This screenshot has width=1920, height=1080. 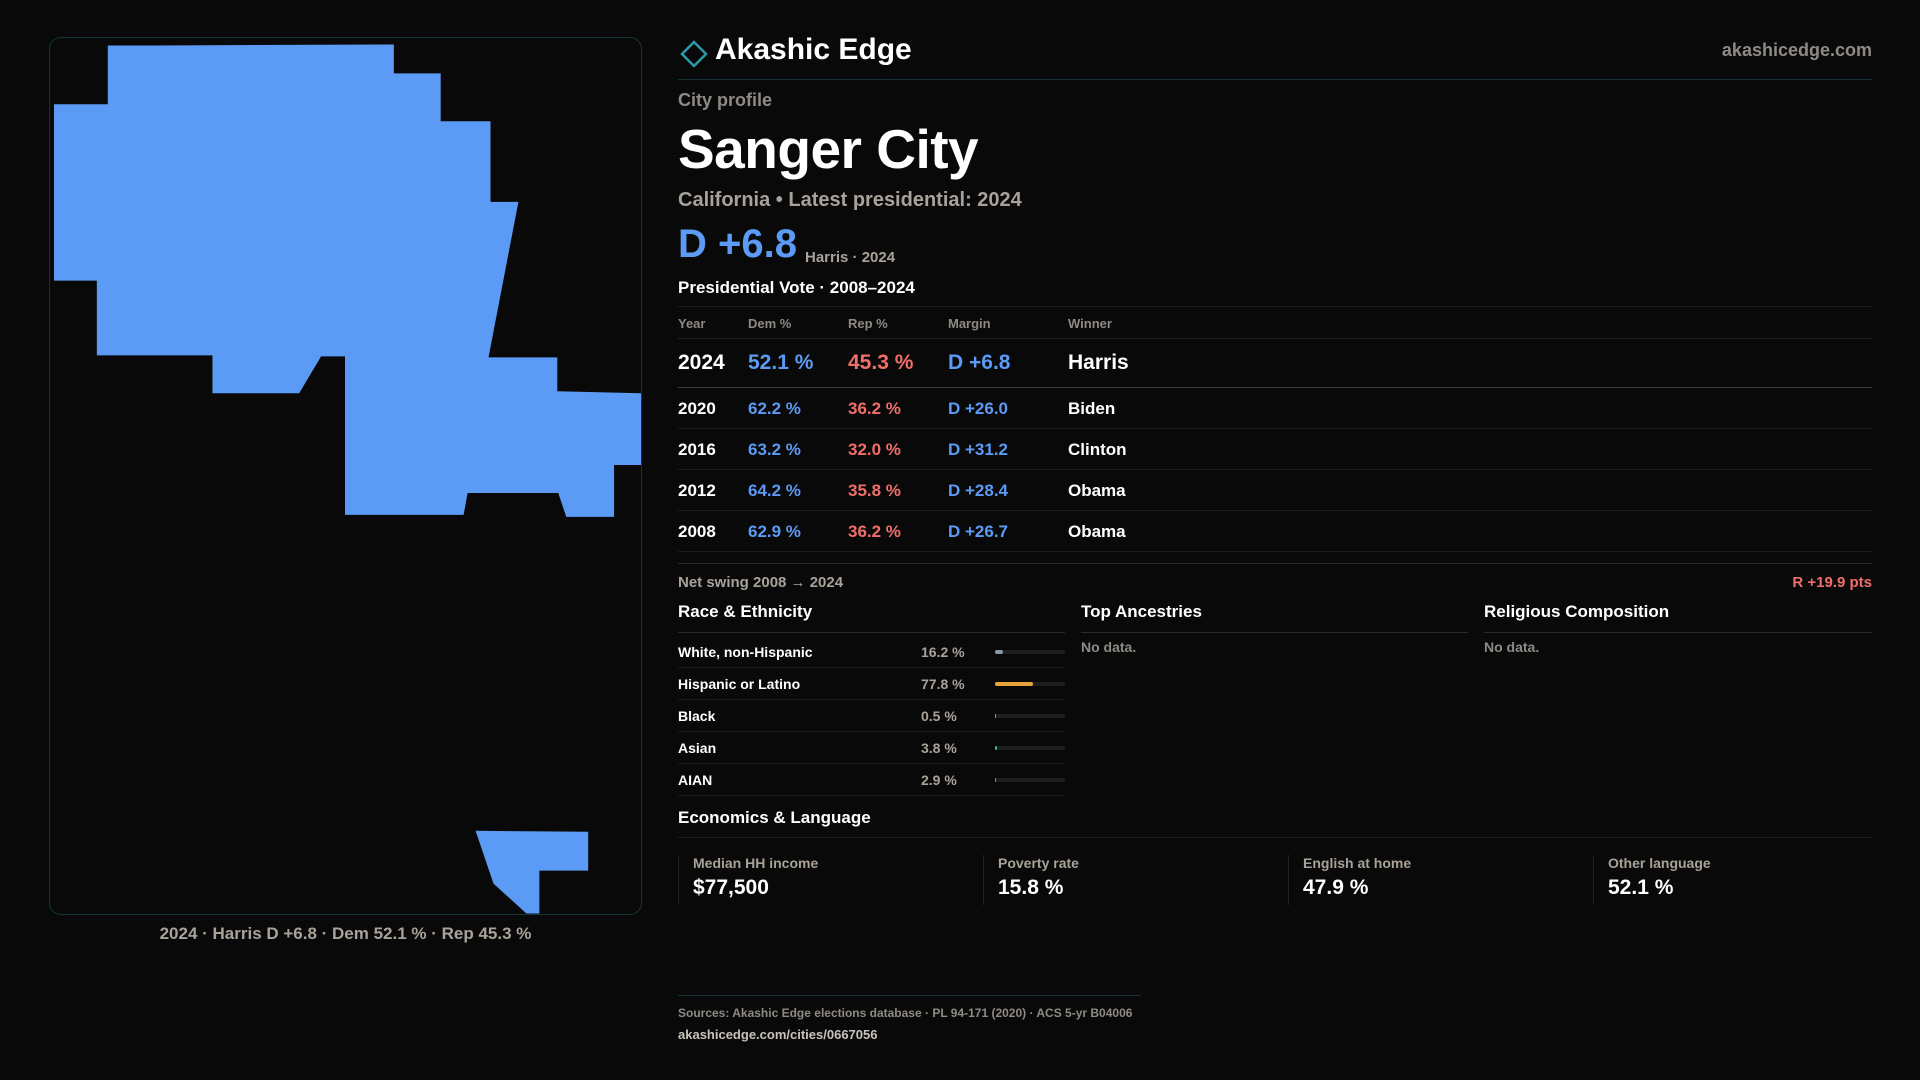 I want to click on net-swing-label: Net swing 2008 → 2024, so click(x=761, y=582).